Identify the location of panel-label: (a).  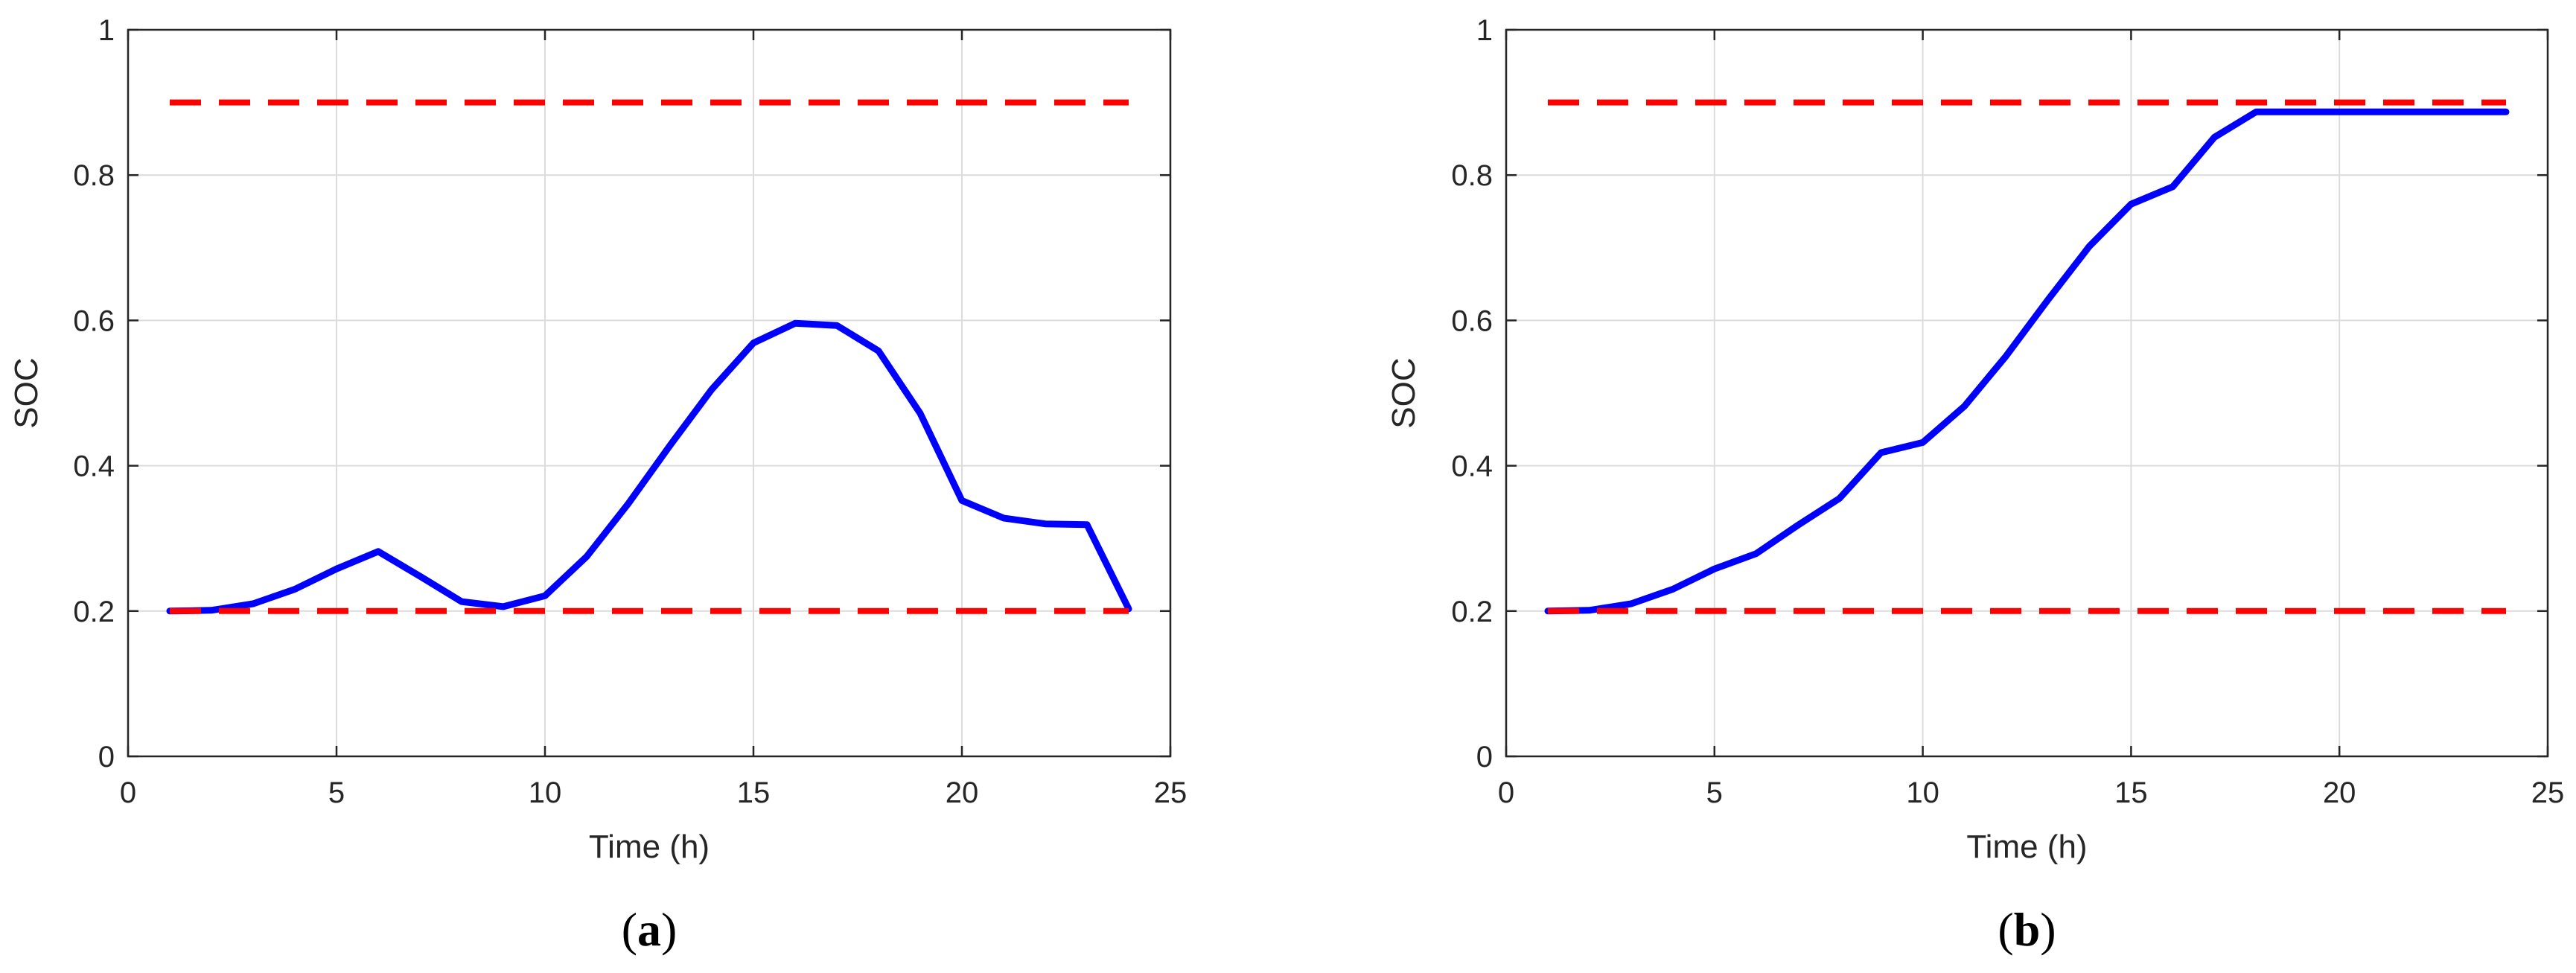
(650, 929).